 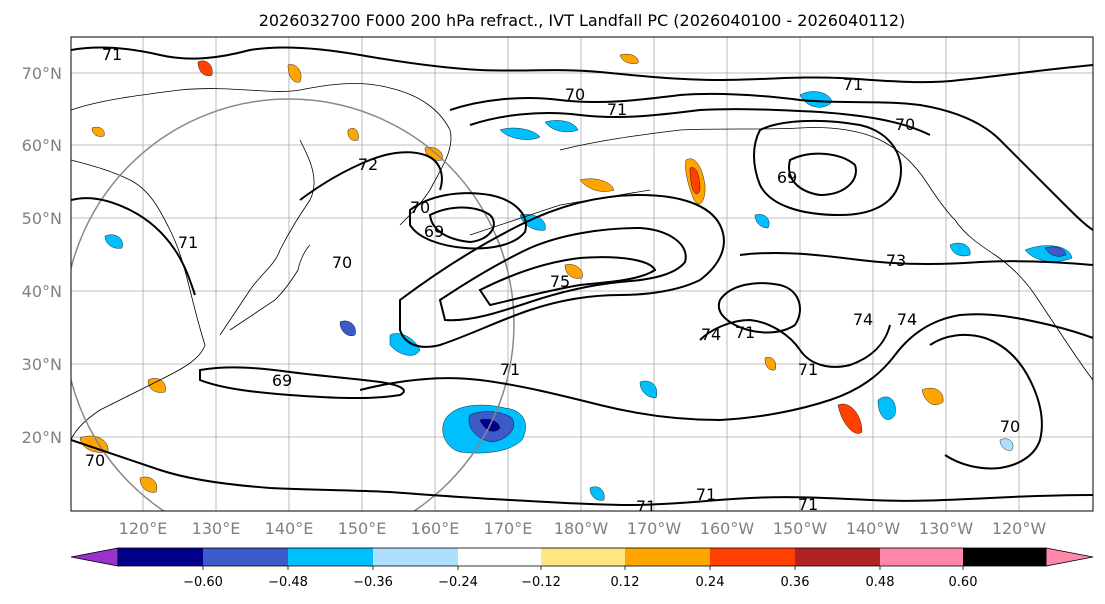 What do you see at coordinates (203, 582) in the screenshot?
I see `colorbar-tick-label: −0.60` at bounding box center [203, 582].